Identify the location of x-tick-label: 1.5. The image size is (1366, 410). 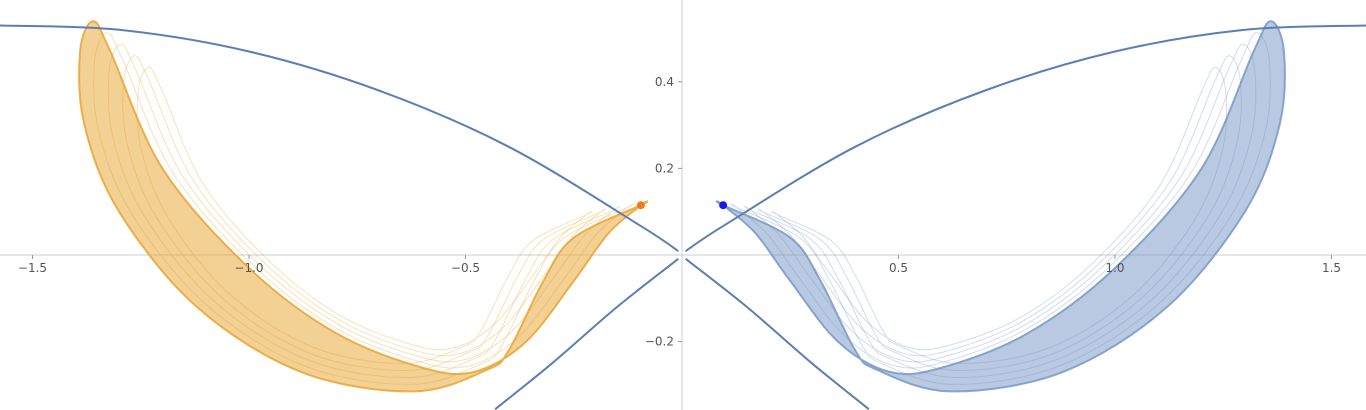
(1331, 268).